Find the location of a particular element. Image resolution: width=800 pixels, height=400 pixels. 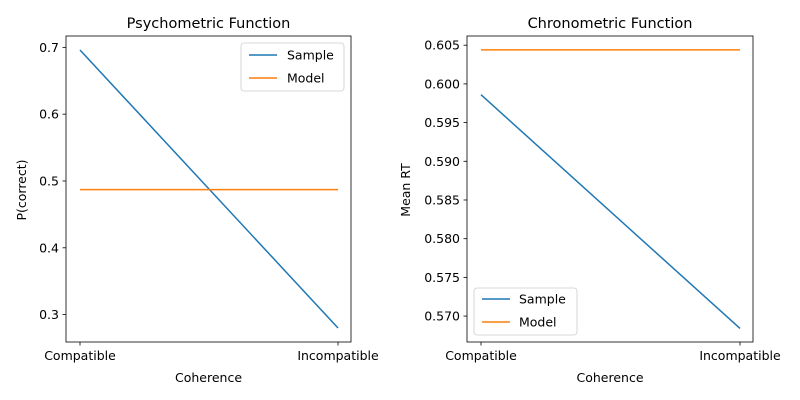

y-tick-label: 0.3 is located at coordinates (49, 314).